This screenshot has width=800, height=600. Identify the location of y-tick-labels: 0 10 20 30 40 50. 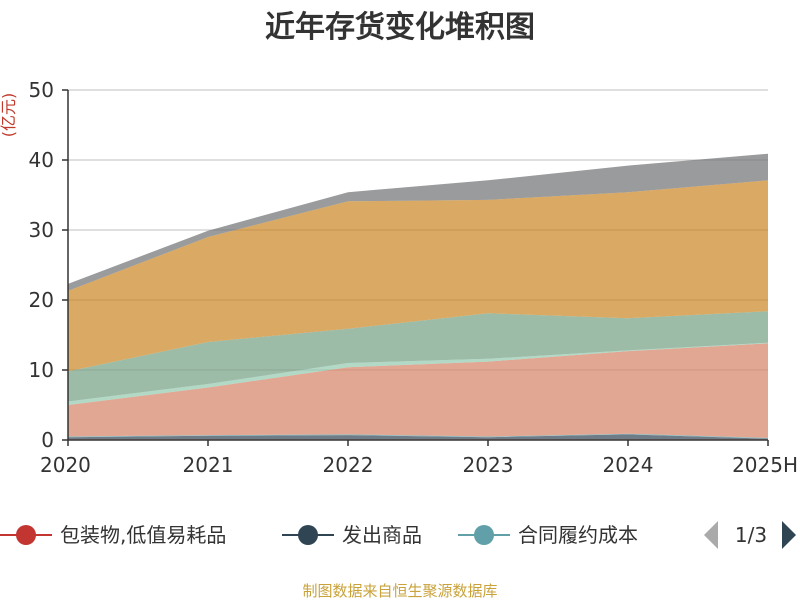
(41, 265).